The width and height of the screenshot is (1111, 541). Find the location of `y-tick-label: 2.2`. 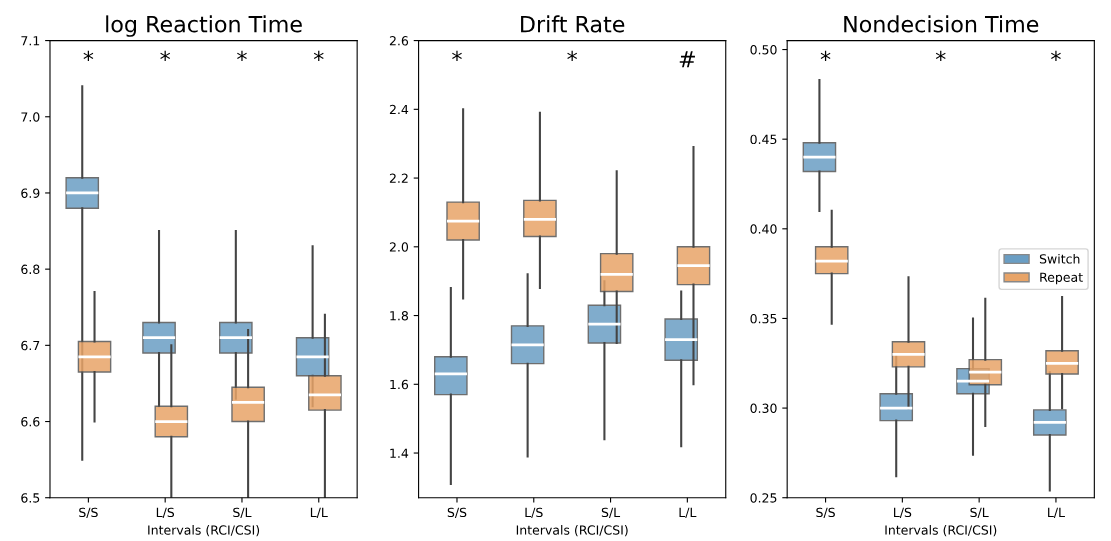

y-tick-label: 2.2 is located at coordinates (398, 178).